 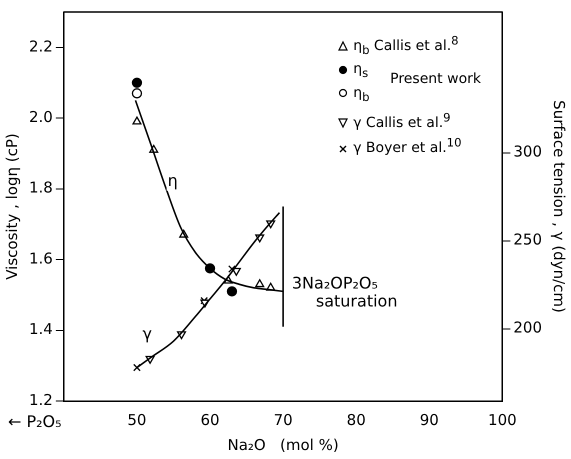 What do you see at coordinates (527, 239) in the screenshot?
I see `y2-tick-label: 250` at bounding box center [527, 239].